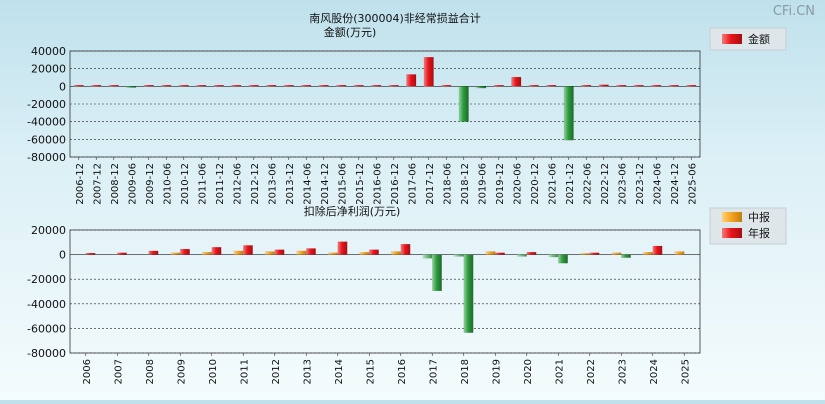 The width and height of the screenshot is (825, 404). Describe the element at coordinates (167, 184) in the screenshot. I see `chart1-xtick-label: 2010-06` at that location.